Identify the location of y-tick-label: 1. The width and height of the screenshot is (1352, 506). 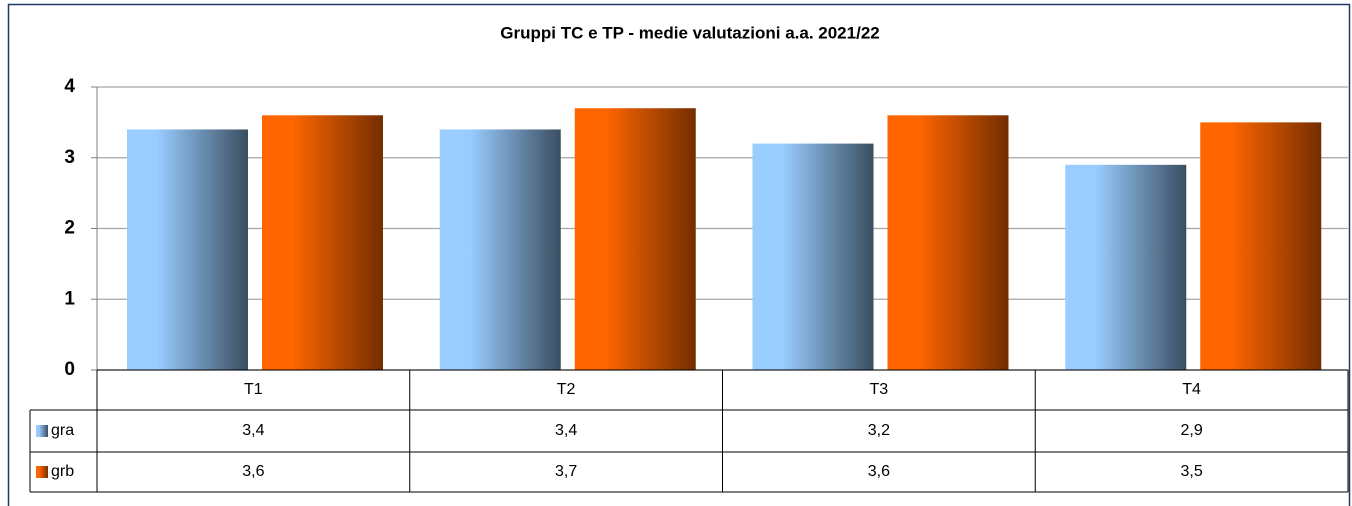
(69, 298).